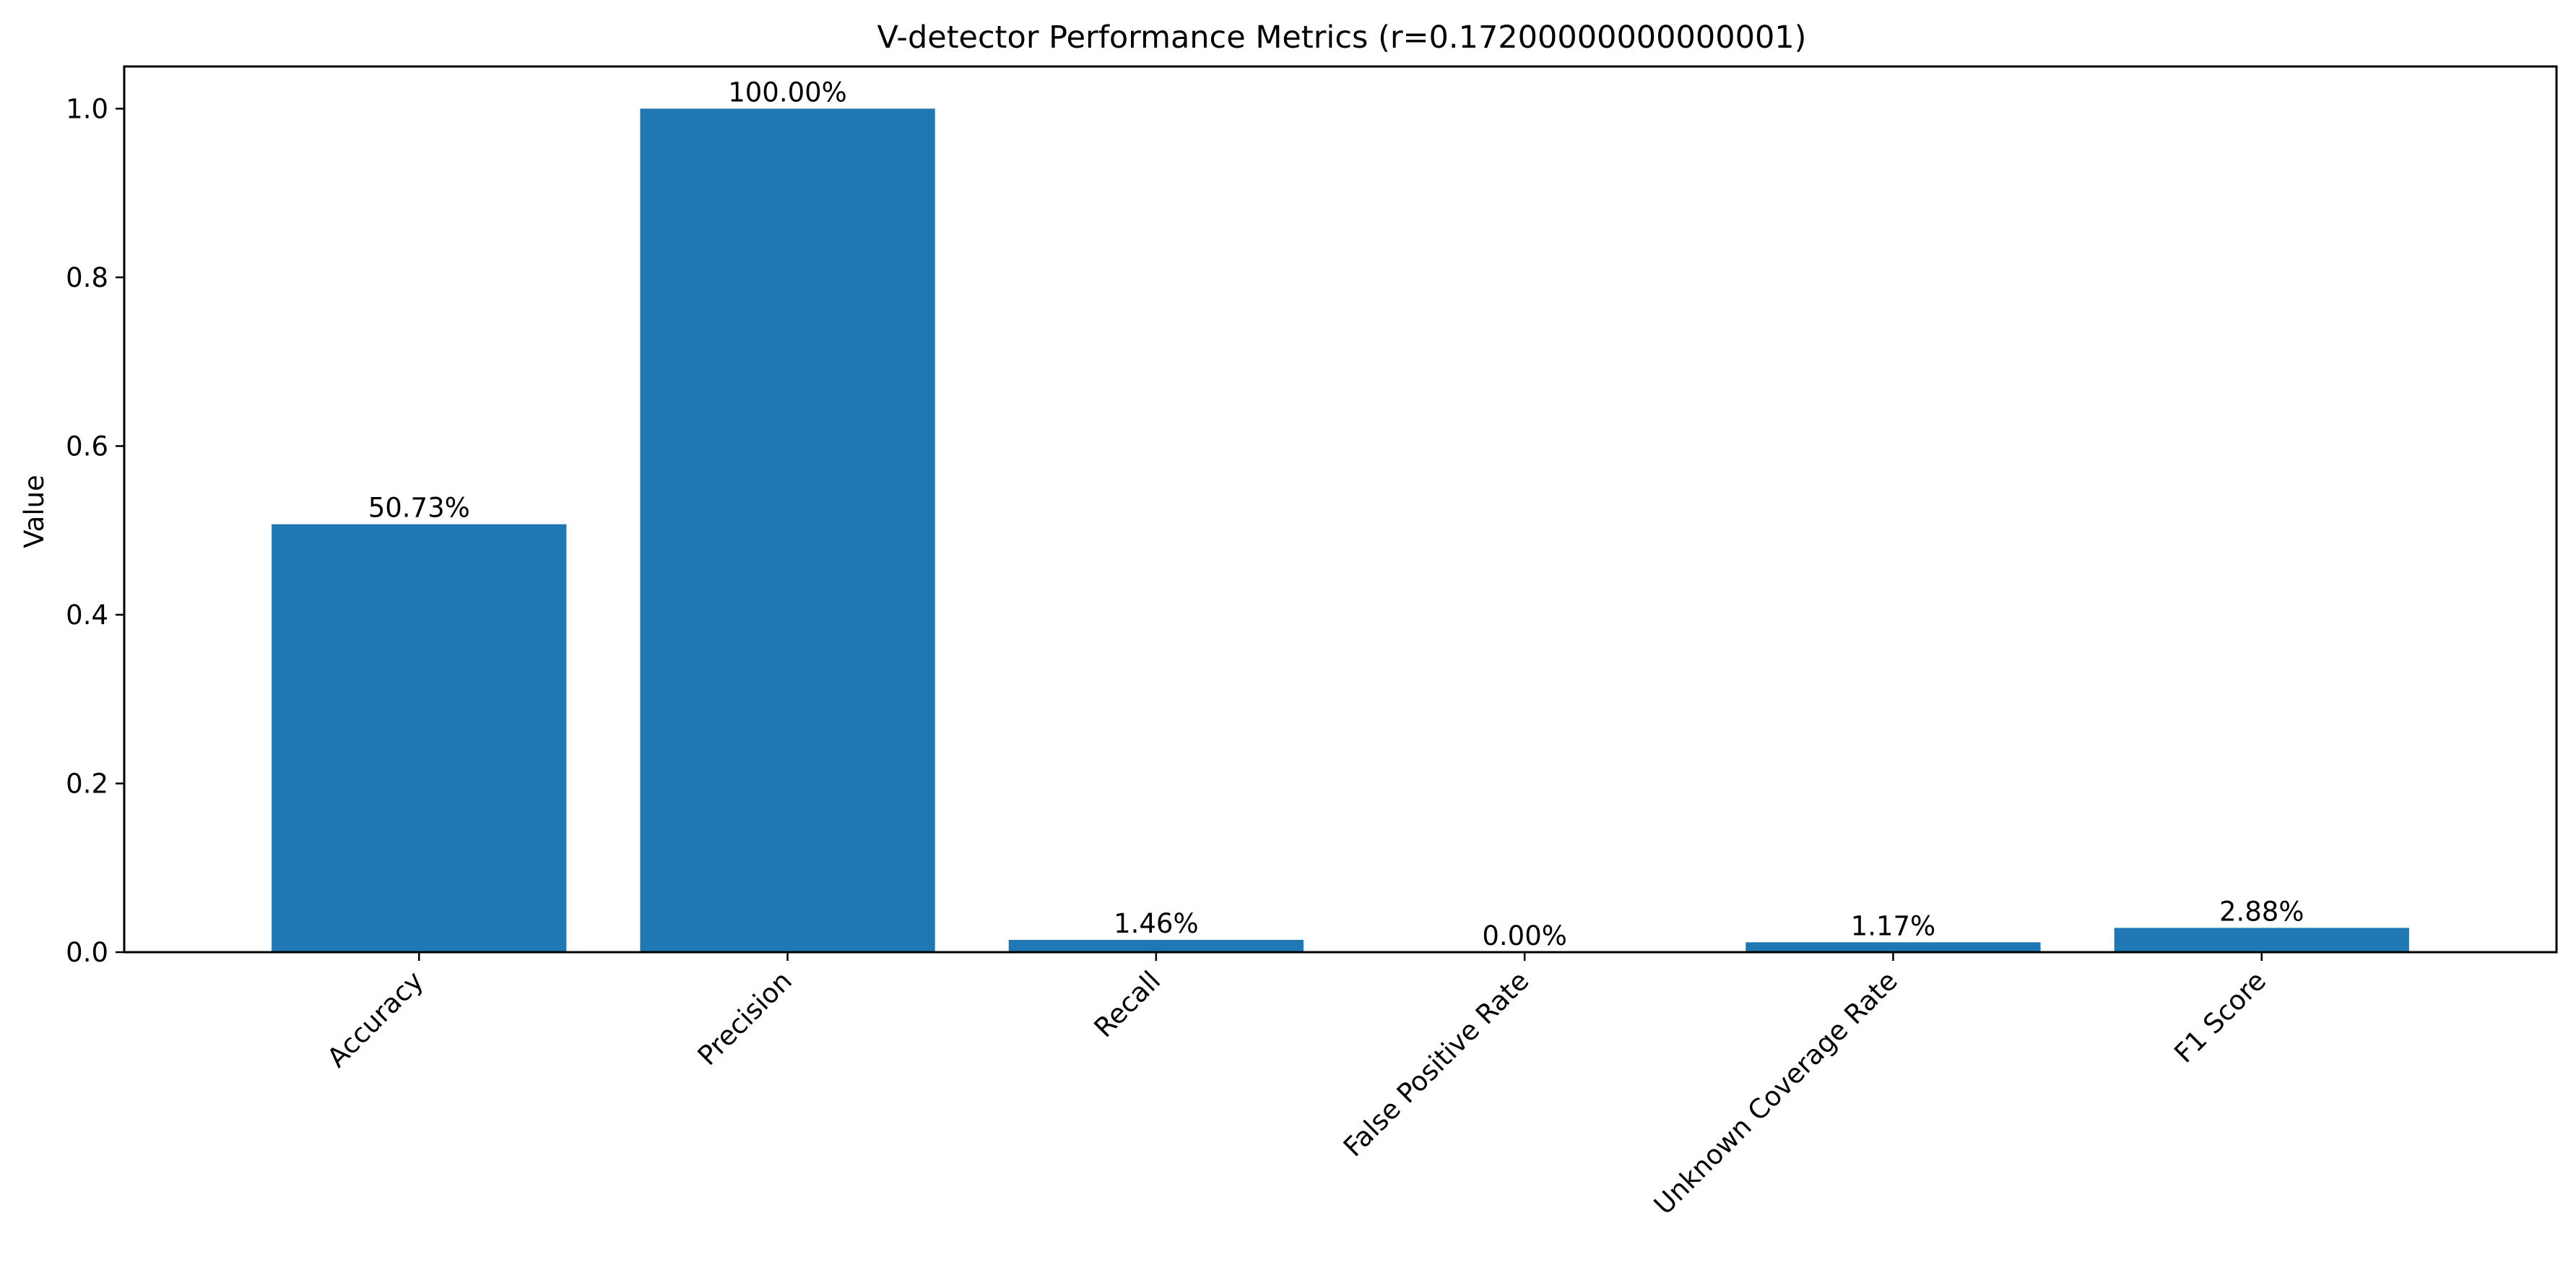  What do you see at coordinates (1436, 1064) in the screenshot?
I see `x-tick-label: False Positive Rate` at bounding box center [1436, 1064].